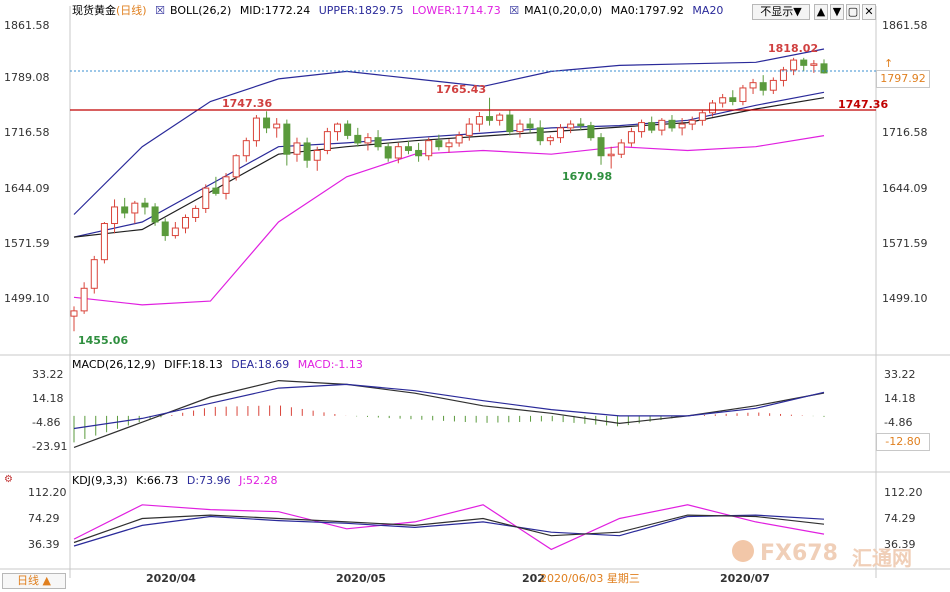  Describe the element at coordinates (563, 10) in the screenshot. I see `ma-name: MA1(0,20,0,0)` at that location.